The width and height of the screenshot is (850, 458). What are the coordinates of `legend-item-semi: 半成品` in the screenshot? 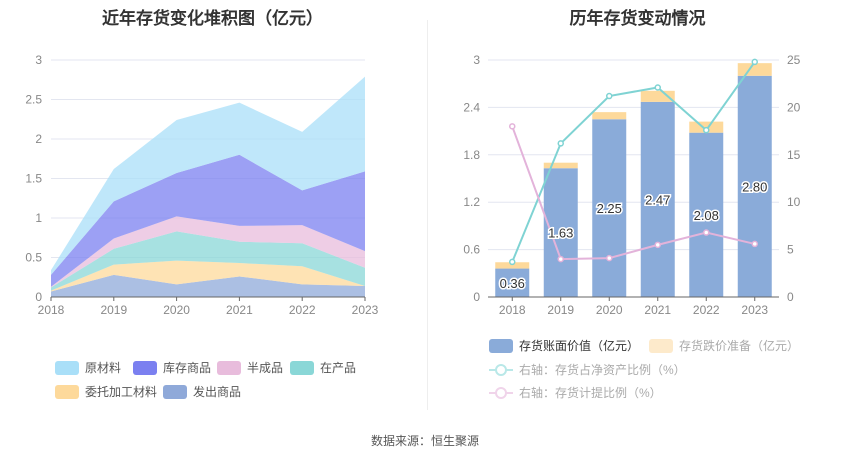 It's located at (250, 367).